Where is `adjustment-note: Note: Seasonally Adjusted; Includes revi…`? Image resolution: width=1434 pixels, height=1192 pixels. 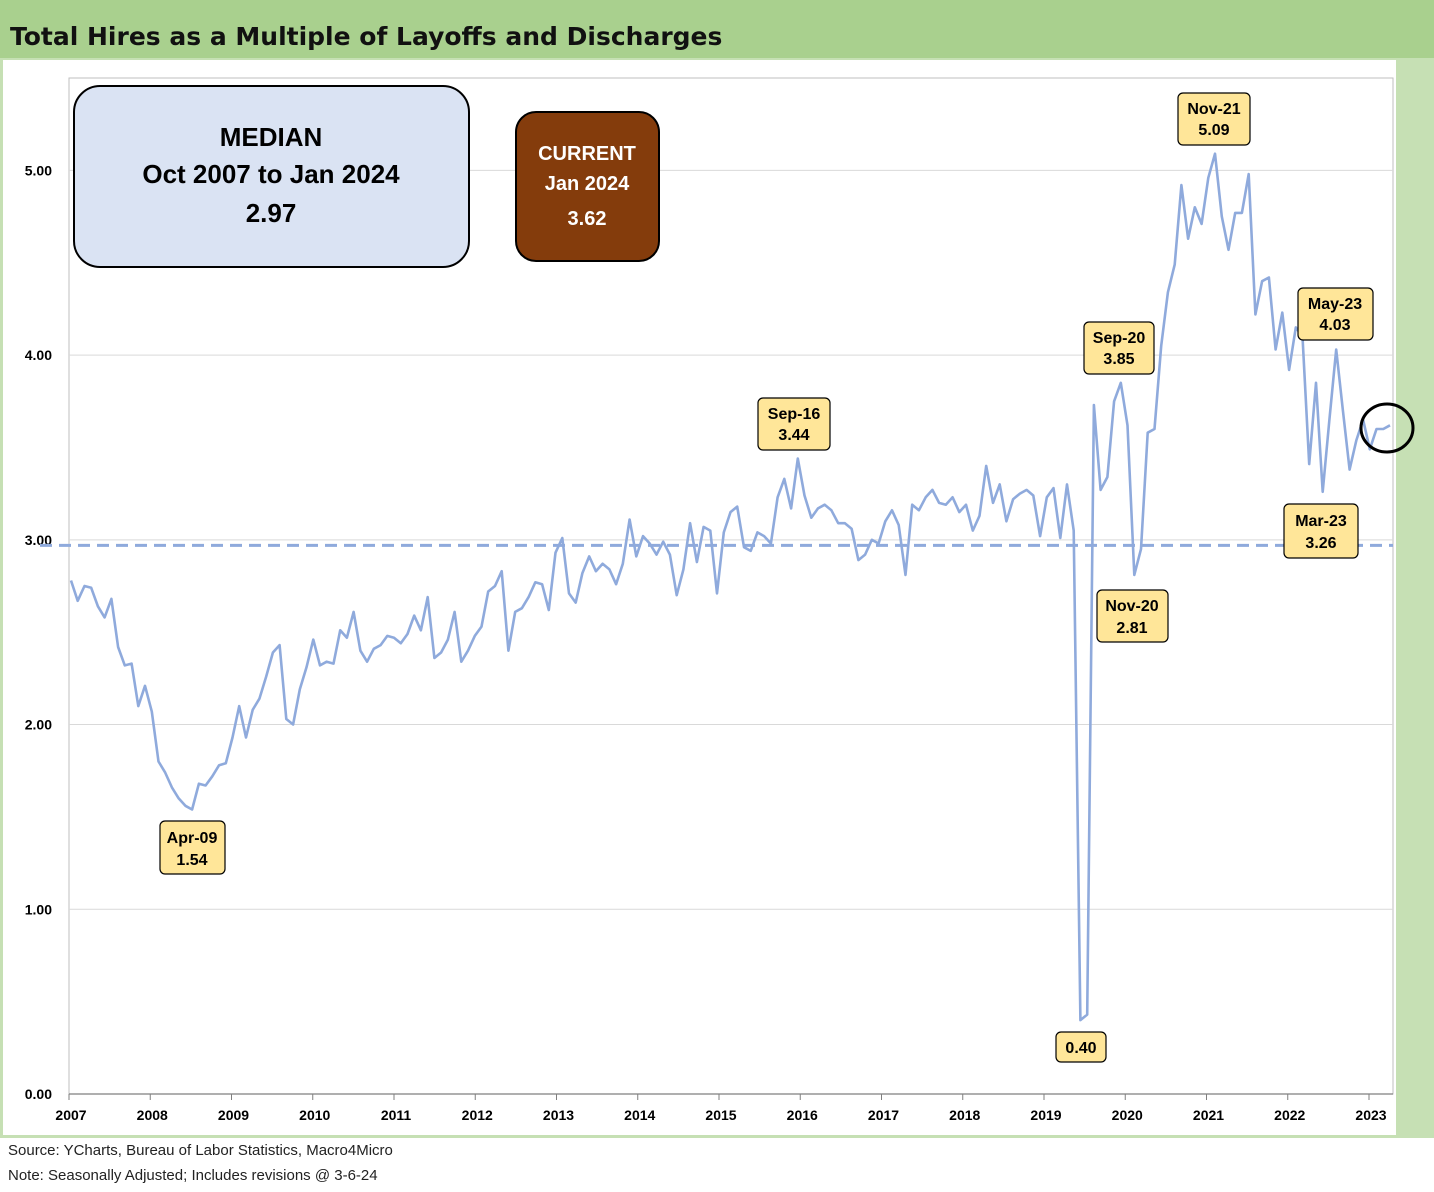
adjustment-note: Note: Seasonally Adjusted; Includes revi… is located at coordinates (193, 1175).